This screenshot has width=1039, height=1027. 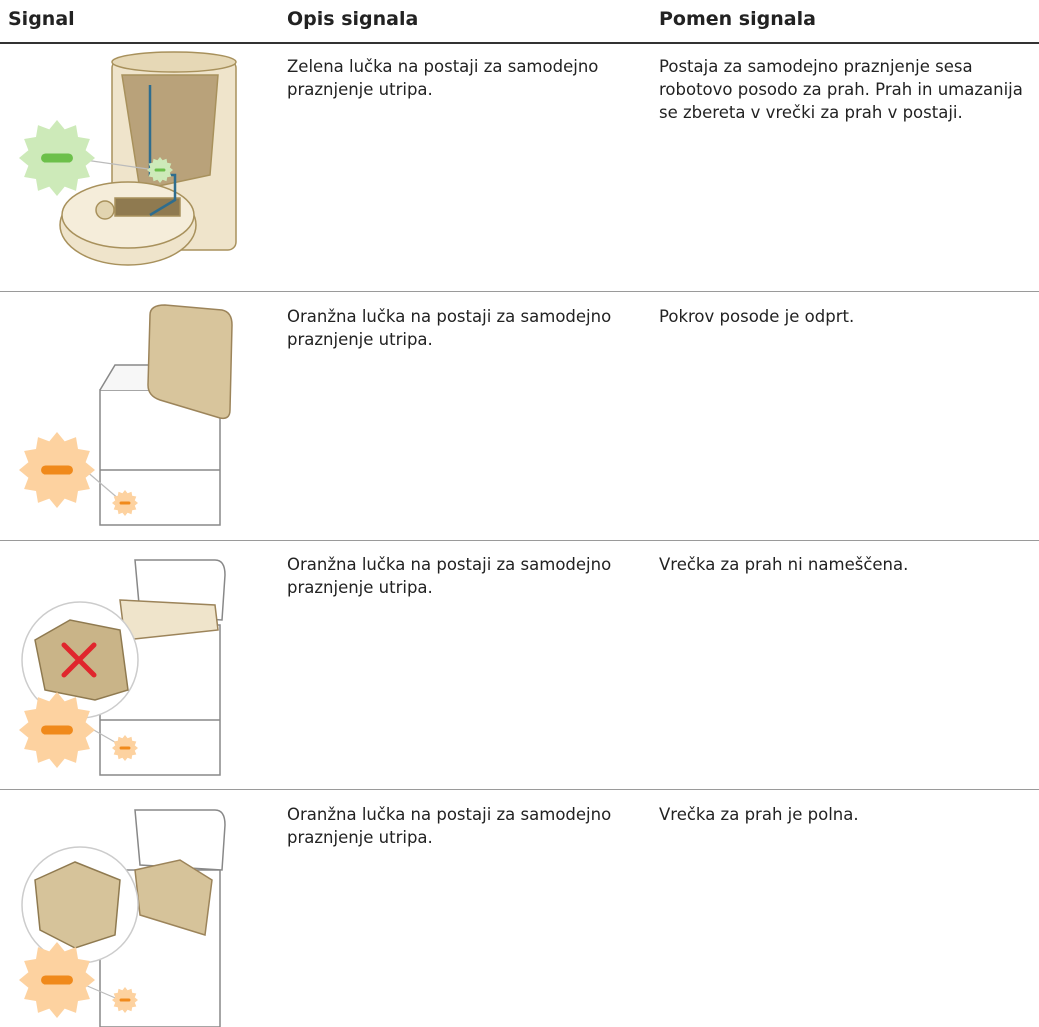 I want to click on indicator-lights, so click(x=96, y=569).